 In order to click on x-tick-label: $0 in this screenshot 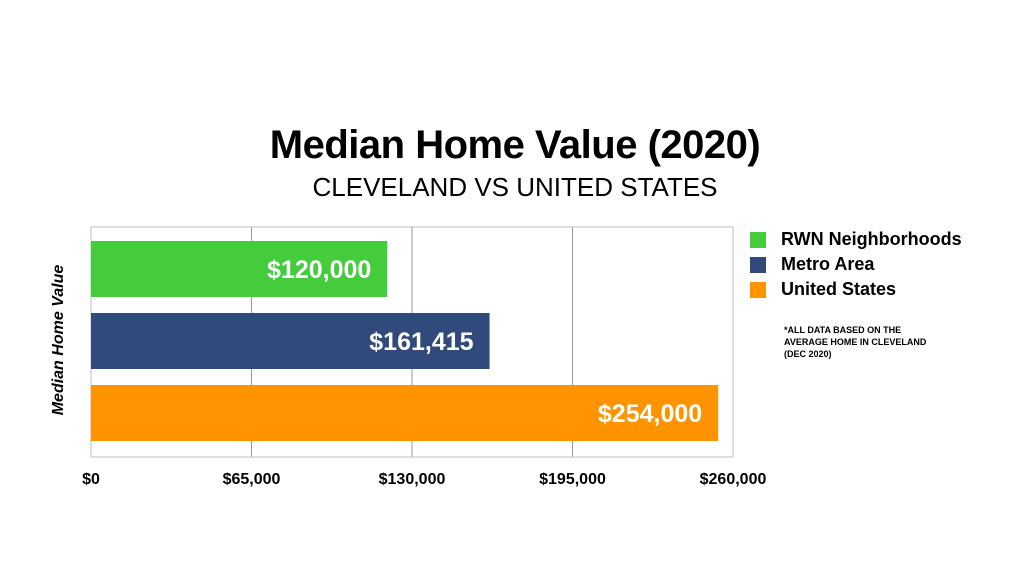, I will do `click(91, 479)`.